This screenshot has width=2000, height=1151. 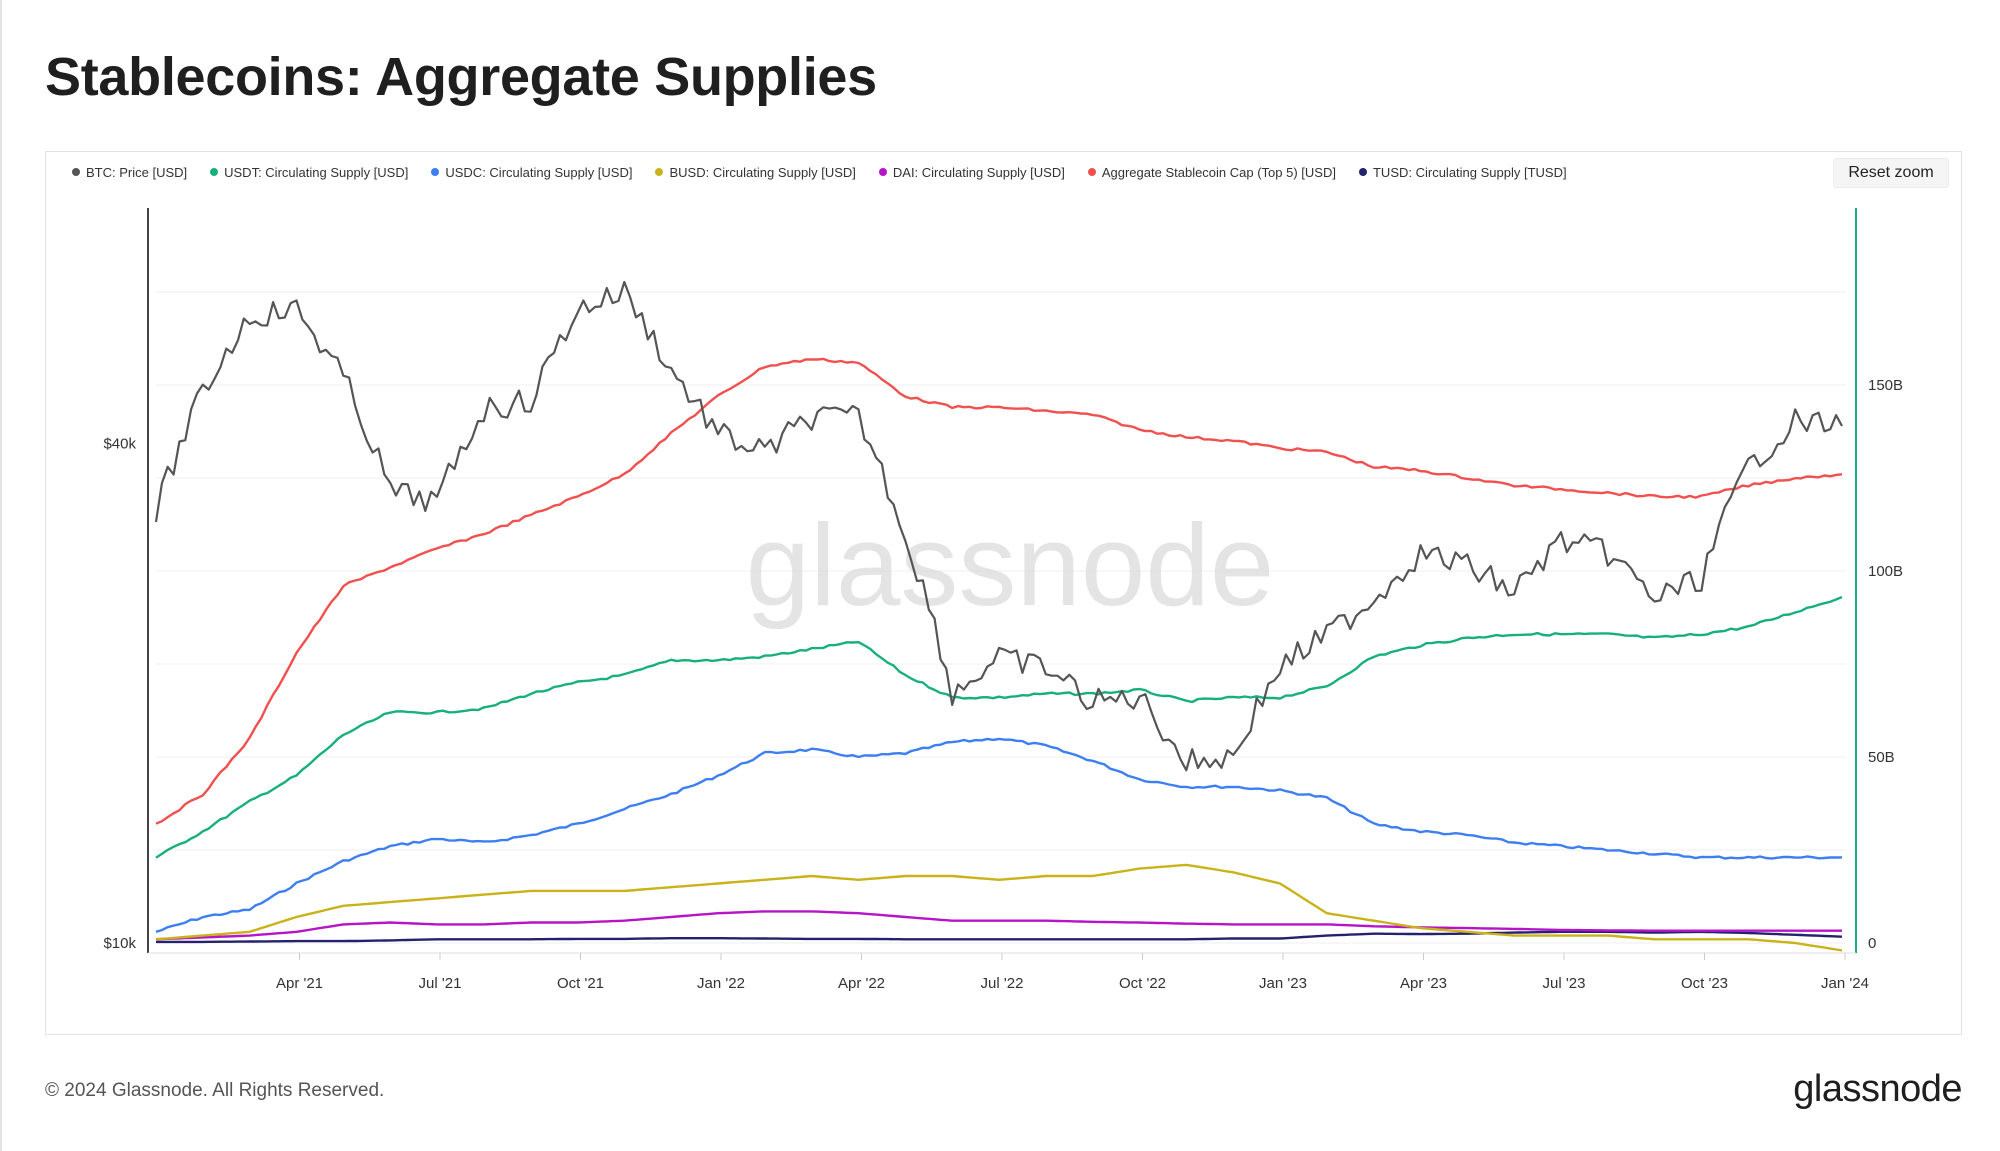 I want to click on legend-label: BTC: Price [USD], so click(x=137, y=172).